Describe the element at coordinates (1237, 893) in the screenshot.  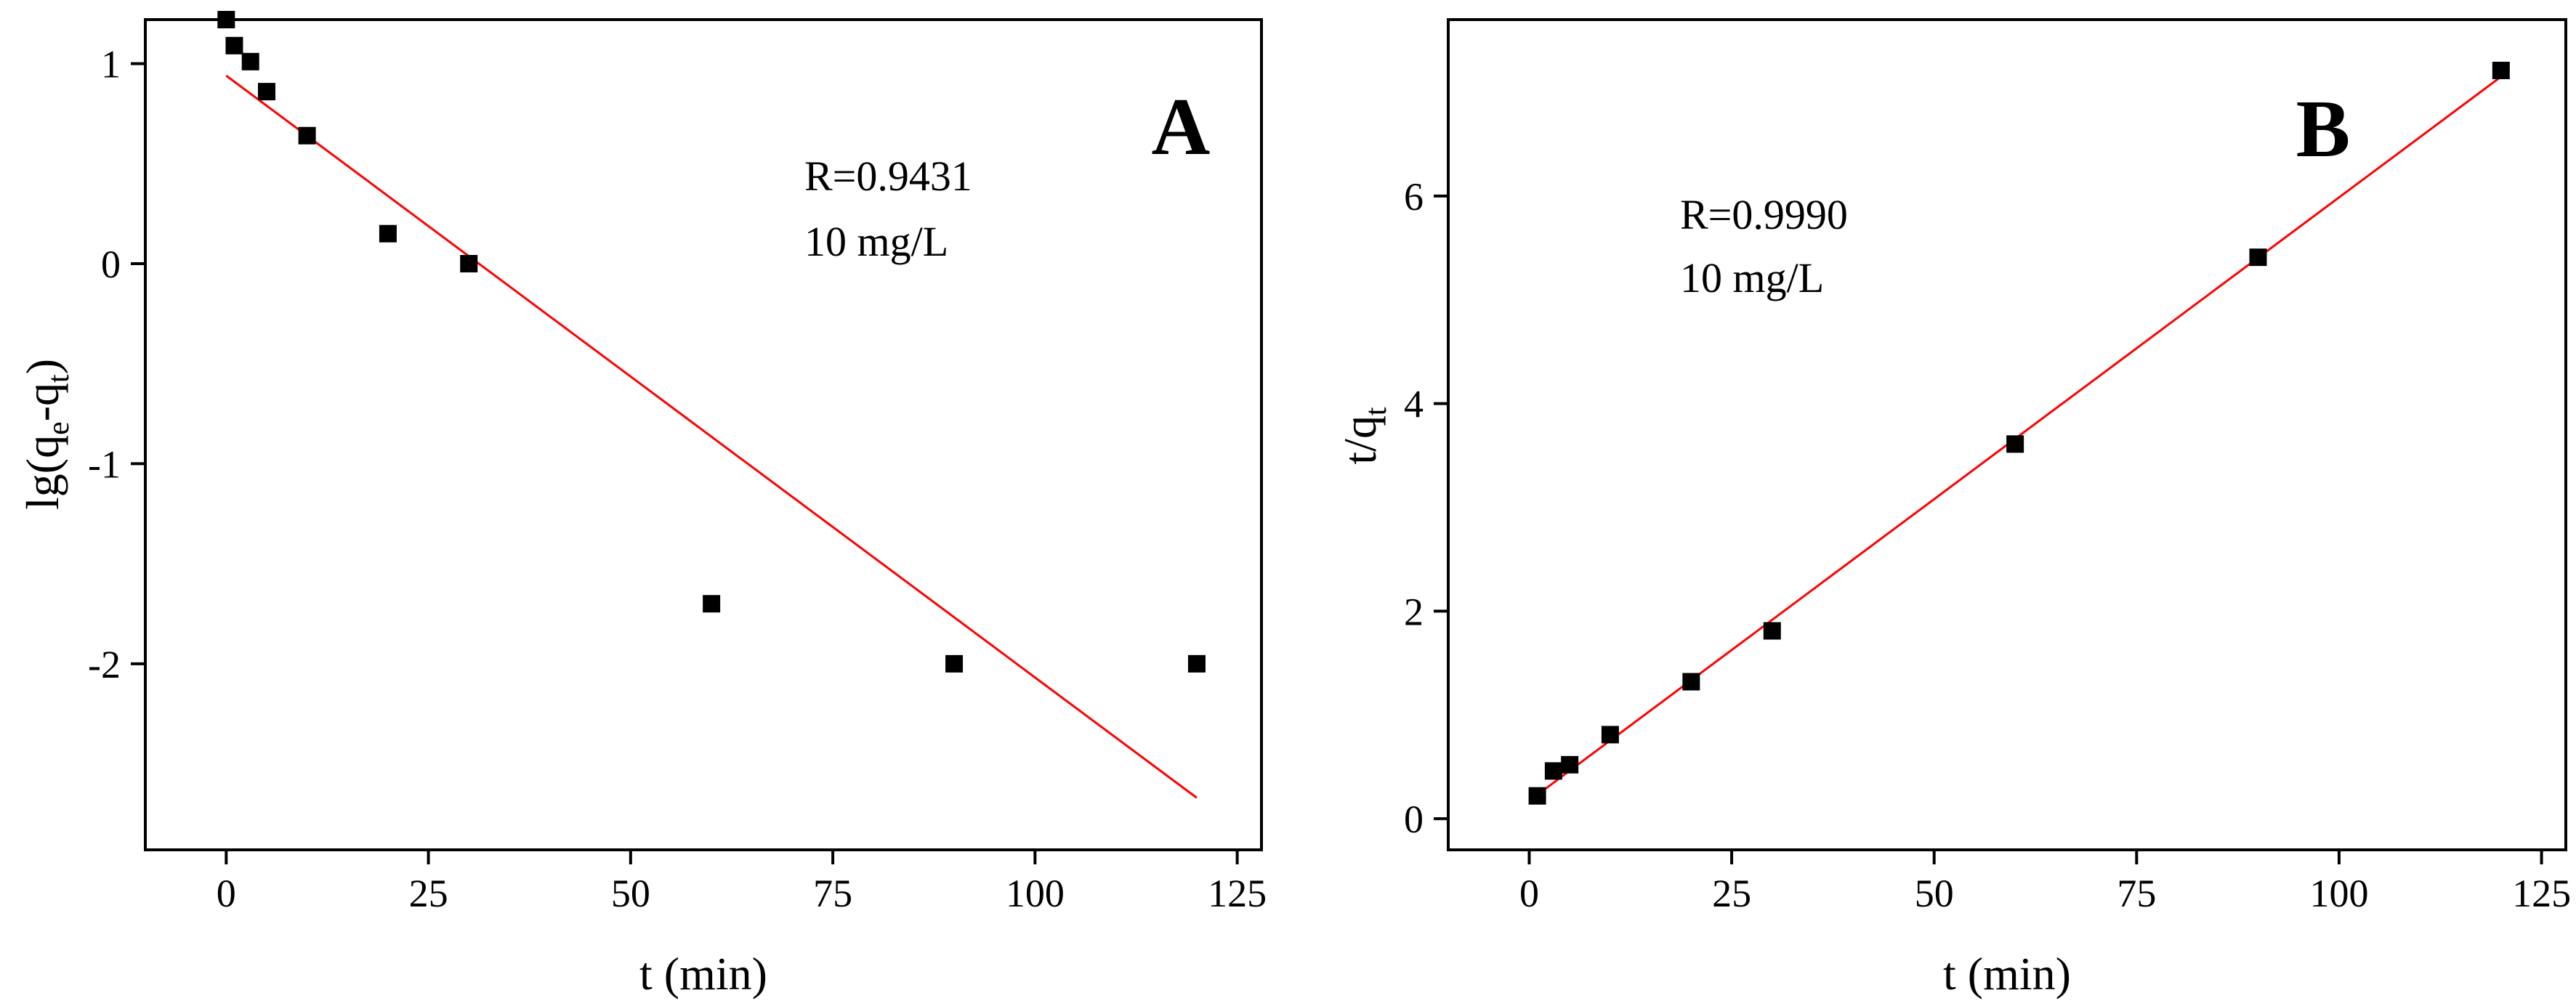
I see `panel-a-x-tick-label: 125` at that location.